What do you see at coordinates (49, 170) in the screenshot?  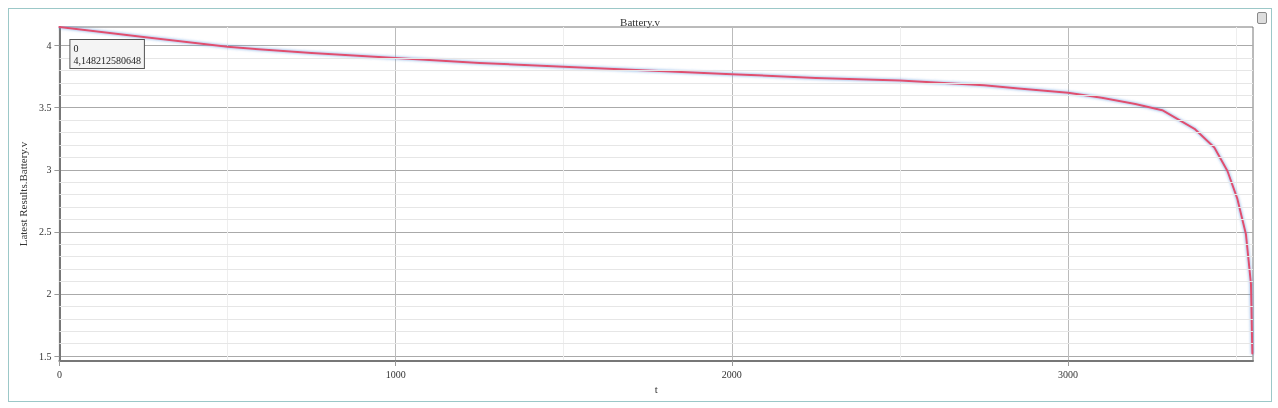 I see `y-tick-label: 3` at bounding box center [49, 170].